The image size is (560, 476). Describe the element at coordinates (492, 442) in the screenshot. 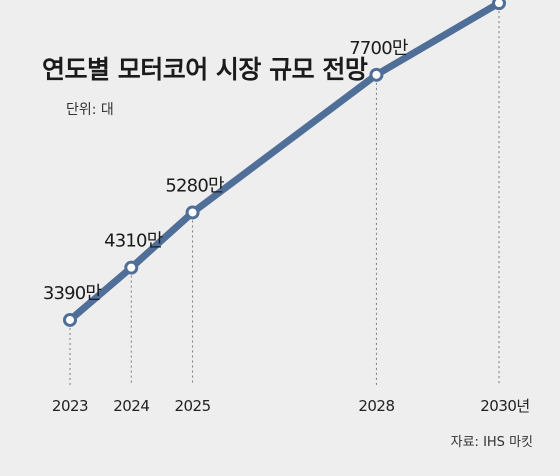

I see `source-note: 자료: IHS 마킷` at that location.